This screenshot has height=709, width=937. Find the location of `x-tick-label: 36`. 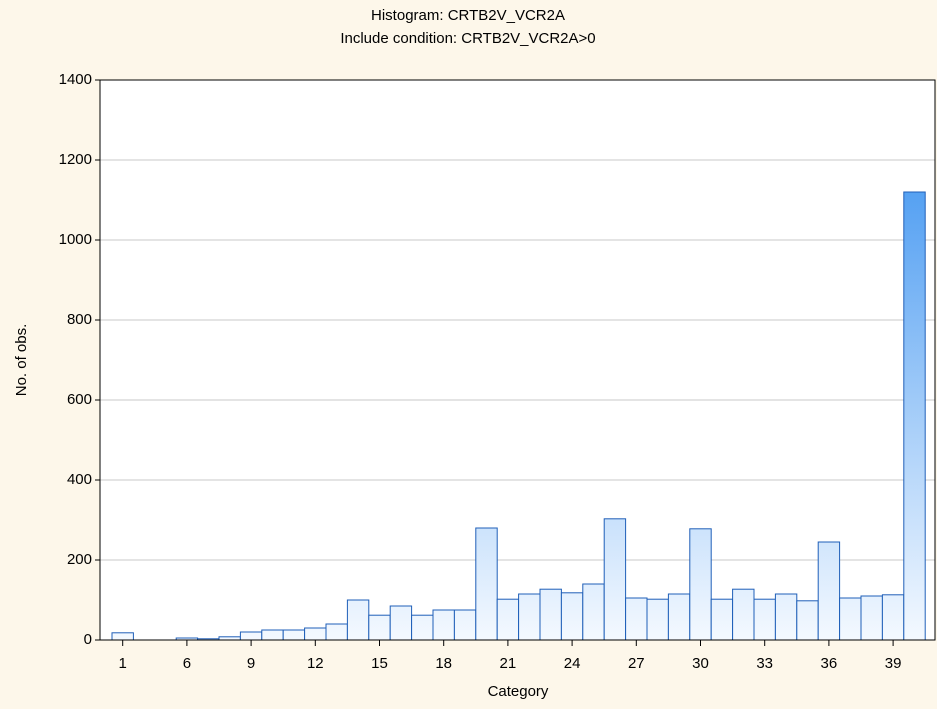

x-tick-label: 36 is located at coordinates (829, 663).